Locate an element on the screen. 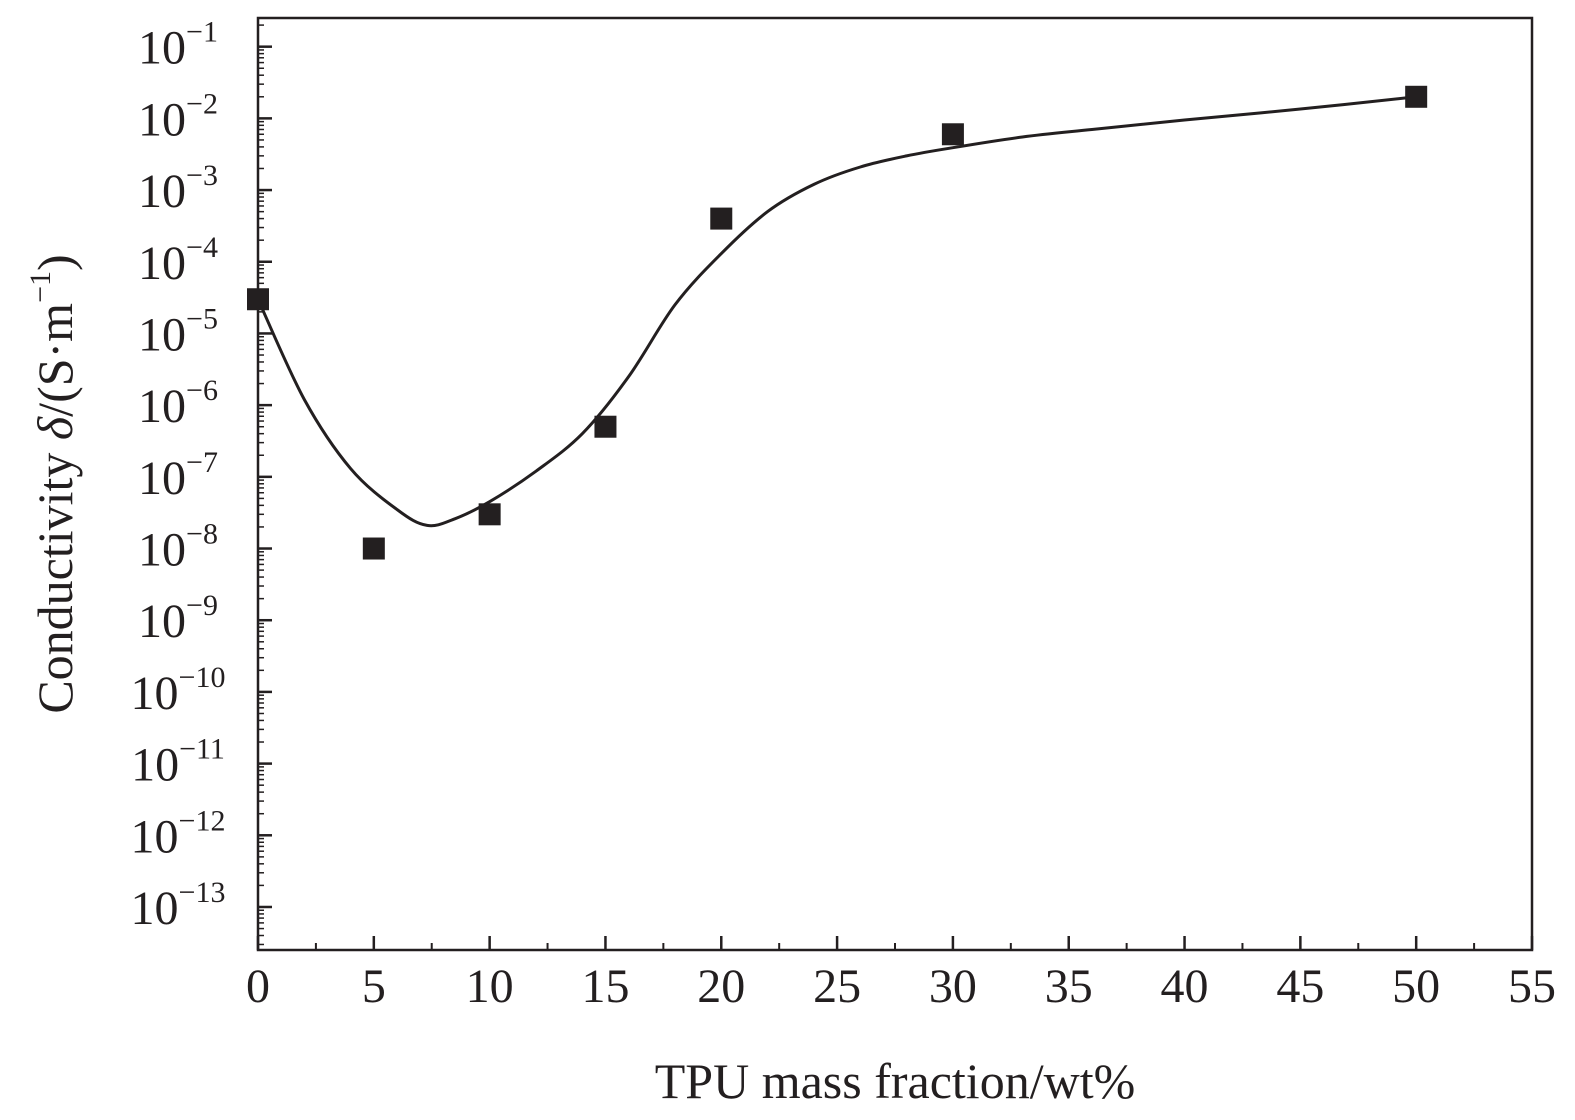  y-tick-exponent: −2 is located at coordinates (202, 103).